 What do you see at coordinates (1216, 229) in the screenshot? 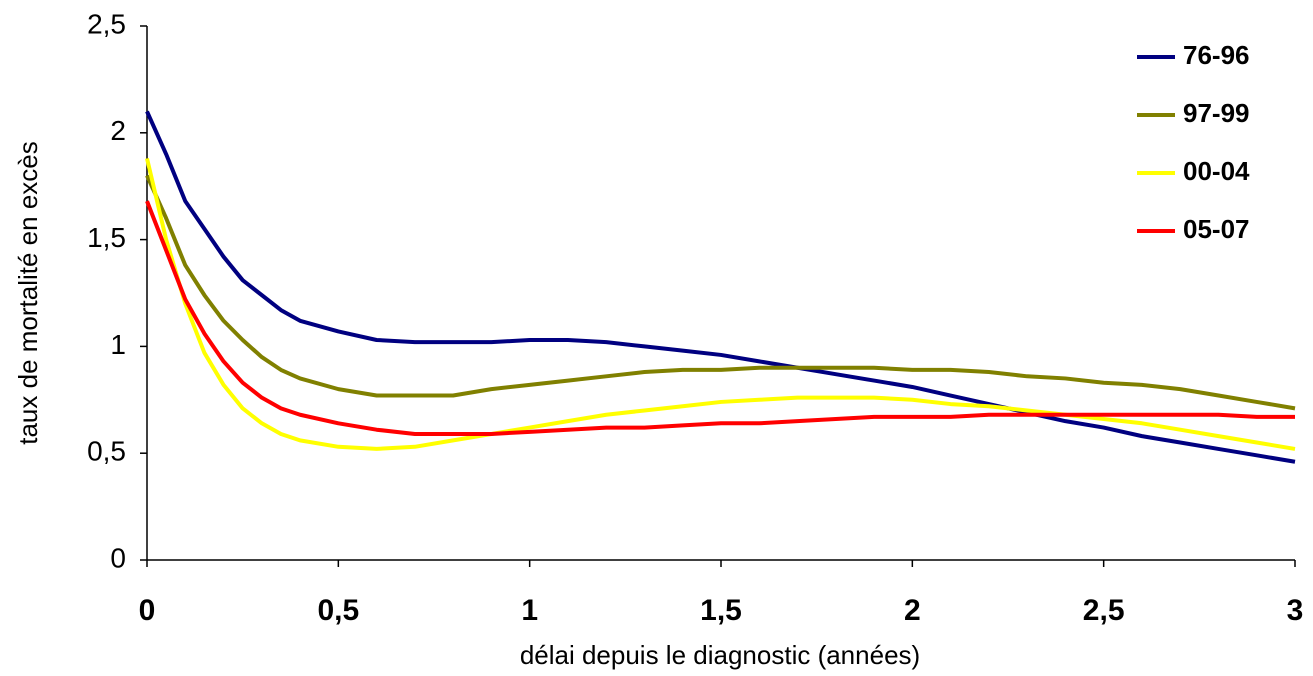
I see `legend-label: 05-07` at bounding box center [1216, 229].